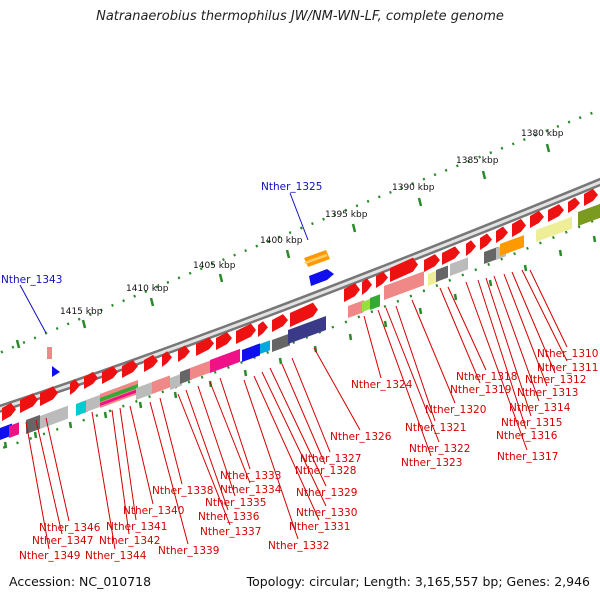  I want to click on gene-label: Nther_1337, so click(230, 532).